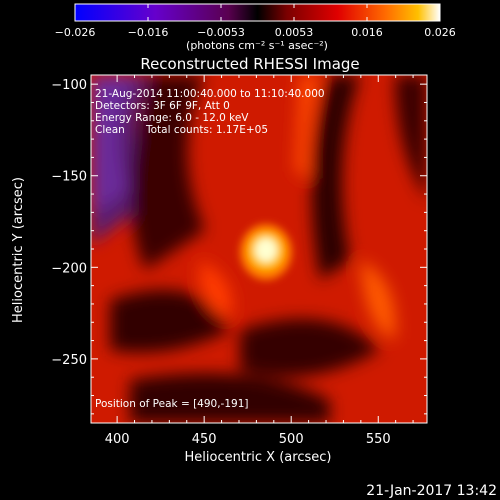 The width and height of the screenshot is (500, 500). Describe the element at coordinates (172, 404) in the screenshot. I see `peak-position: Position of Peak = [490,-191]` at that location.